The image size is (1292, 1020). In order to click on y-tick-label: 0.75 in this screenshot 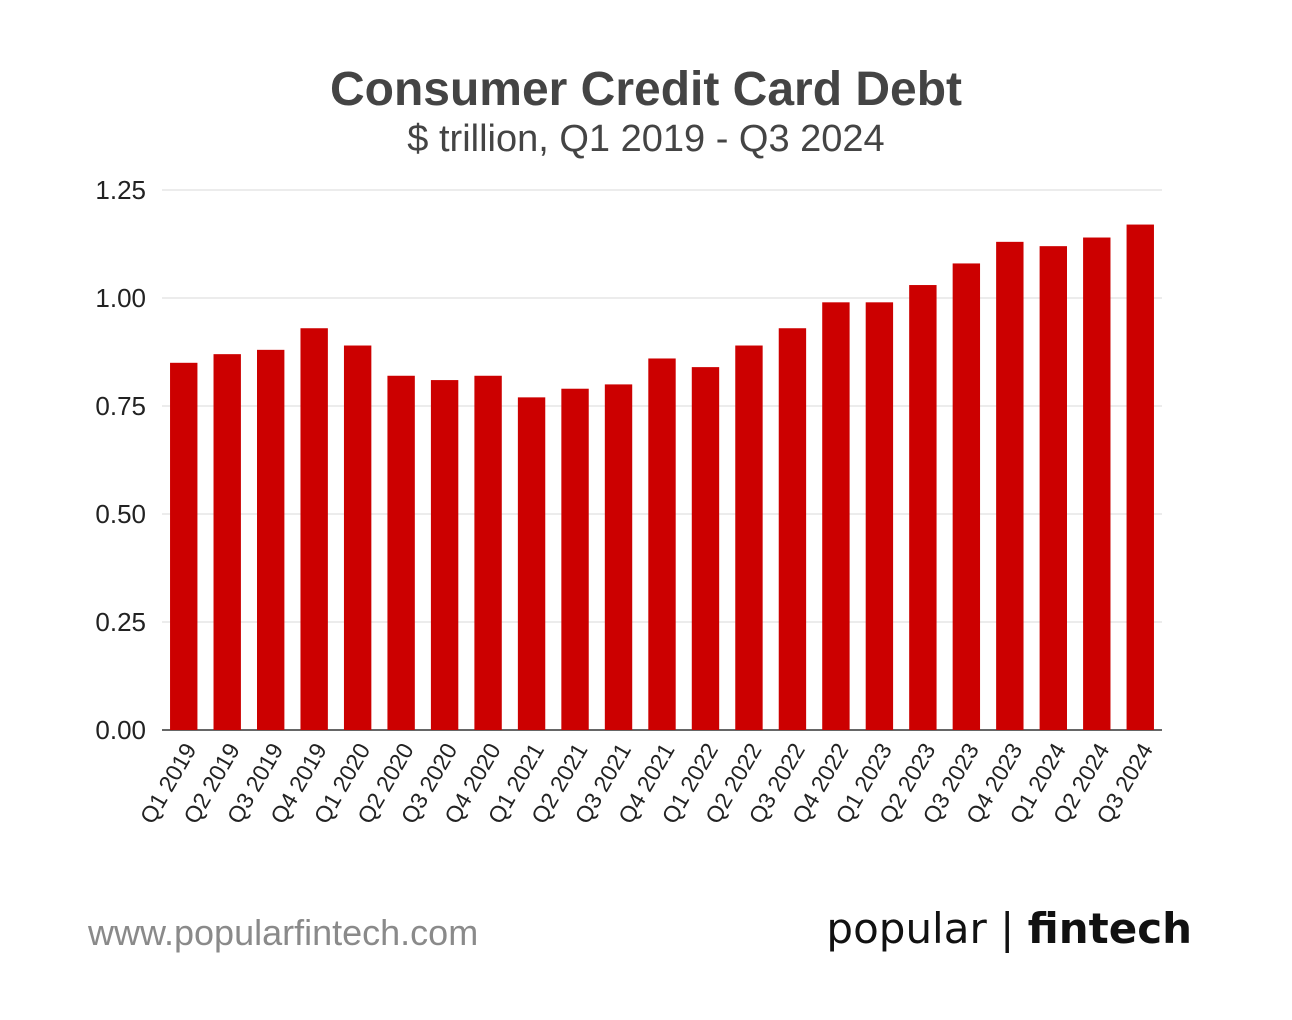, I will do `click(120, 406)`.